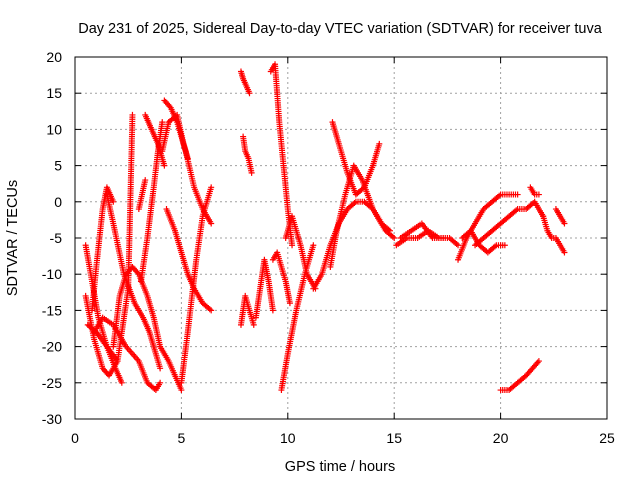  Describe the element at coordinates (340, 467) in the screenshot. I see `x-axis-title: GPS time / hours` at that location.